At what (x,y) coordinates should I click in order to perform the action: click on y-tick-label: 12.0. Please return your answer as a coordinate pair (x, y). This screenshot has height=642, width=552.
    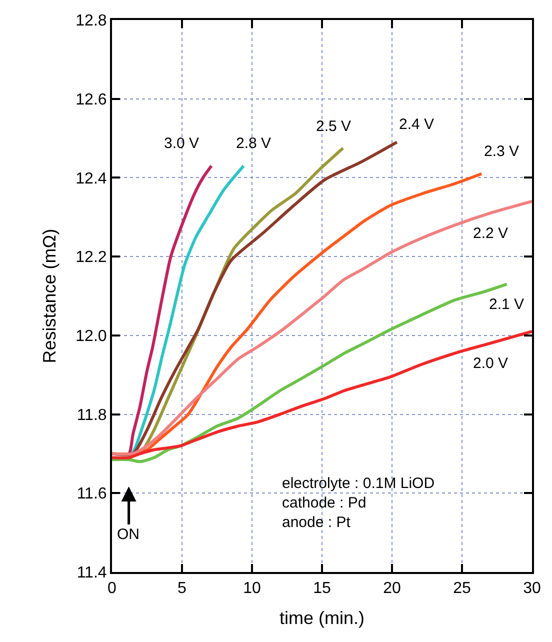
    Looking at the image, I should click on (91, 337).